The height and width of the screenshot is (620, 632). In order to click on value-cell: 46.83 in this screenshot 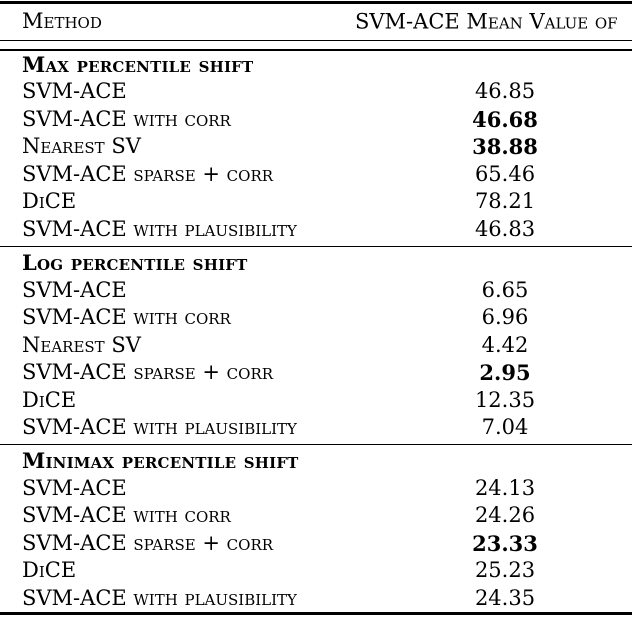, I will do `click(505, 228)`.